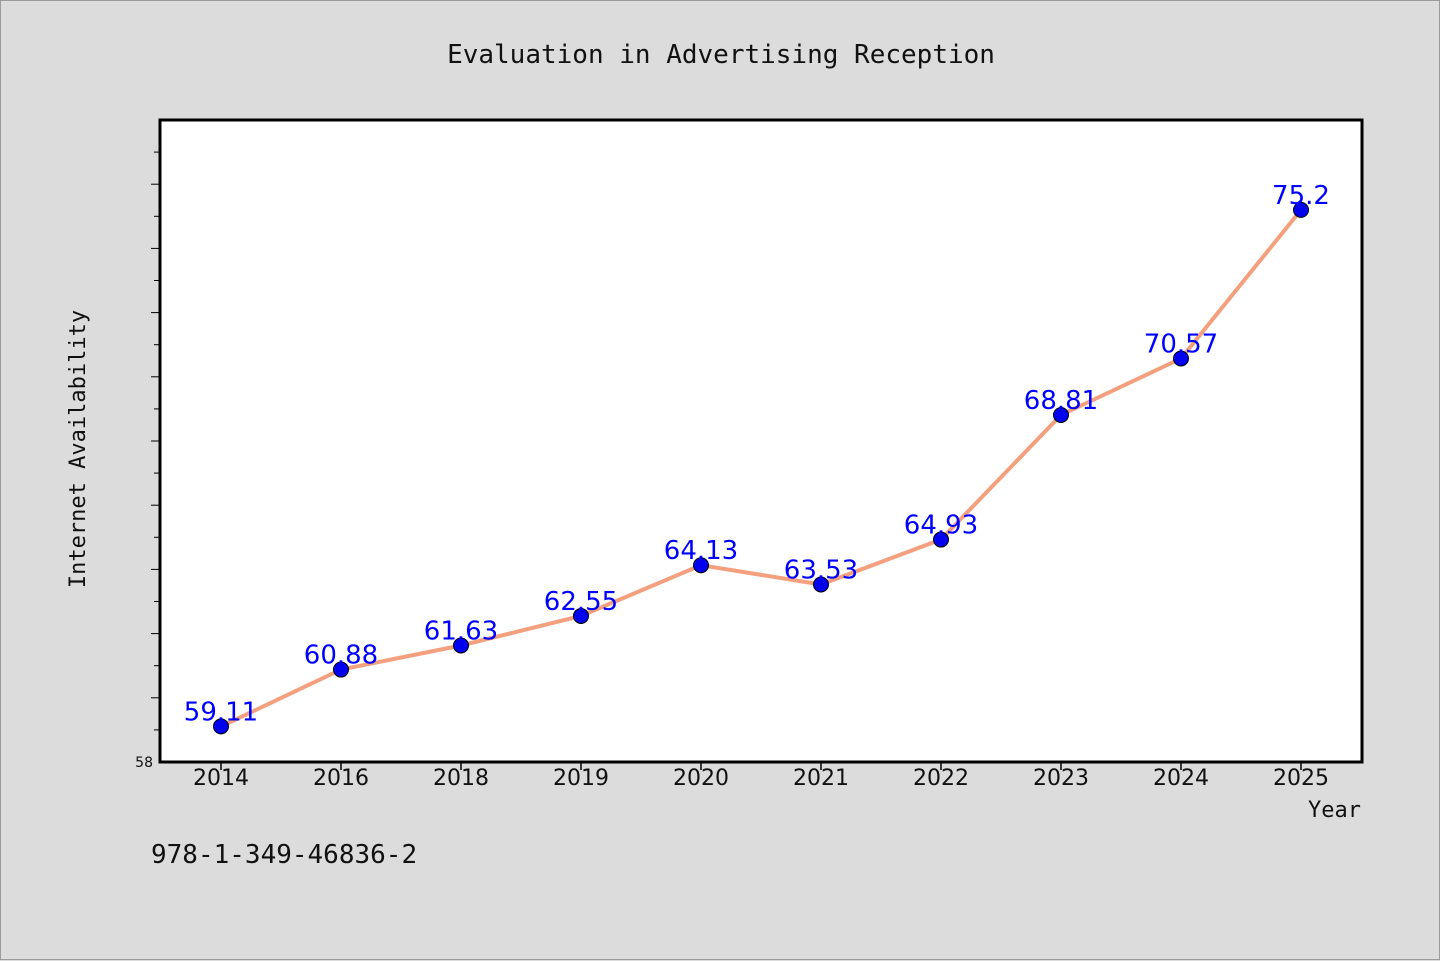 The image size is (1440, 961). Describe the element at coordinates (761, 776) in the screenshot. I see `x-axis-ticks: 2014 2016 2018 2019 2020 2021 2022 2023 2024 2025` at that location.